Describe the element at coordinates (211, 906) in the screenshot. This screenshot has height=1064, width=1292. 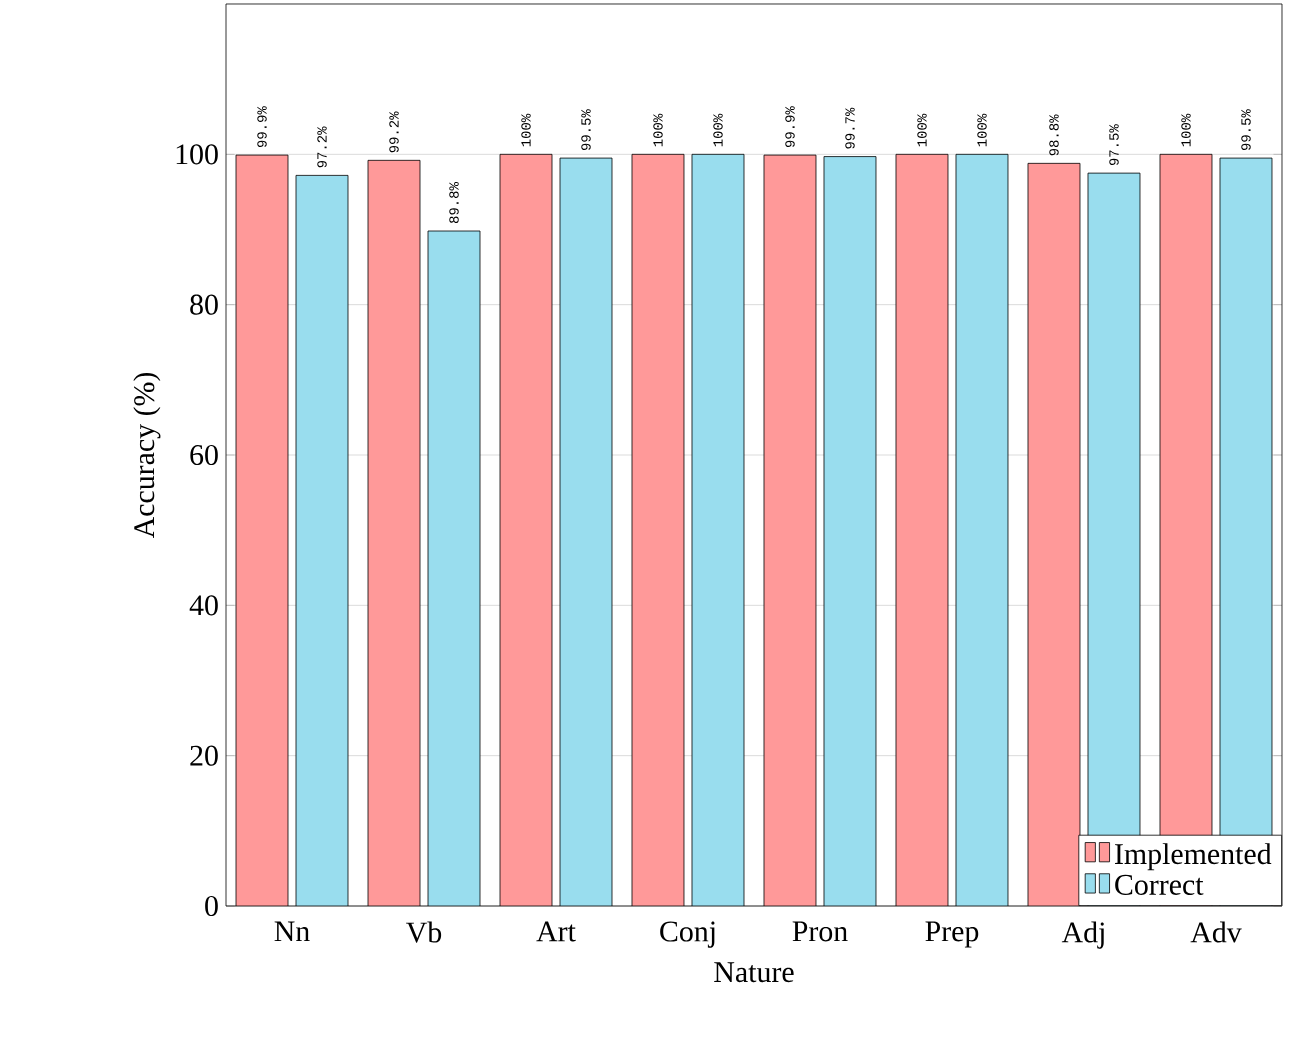
I see `y-tick-label: 0` at that location.